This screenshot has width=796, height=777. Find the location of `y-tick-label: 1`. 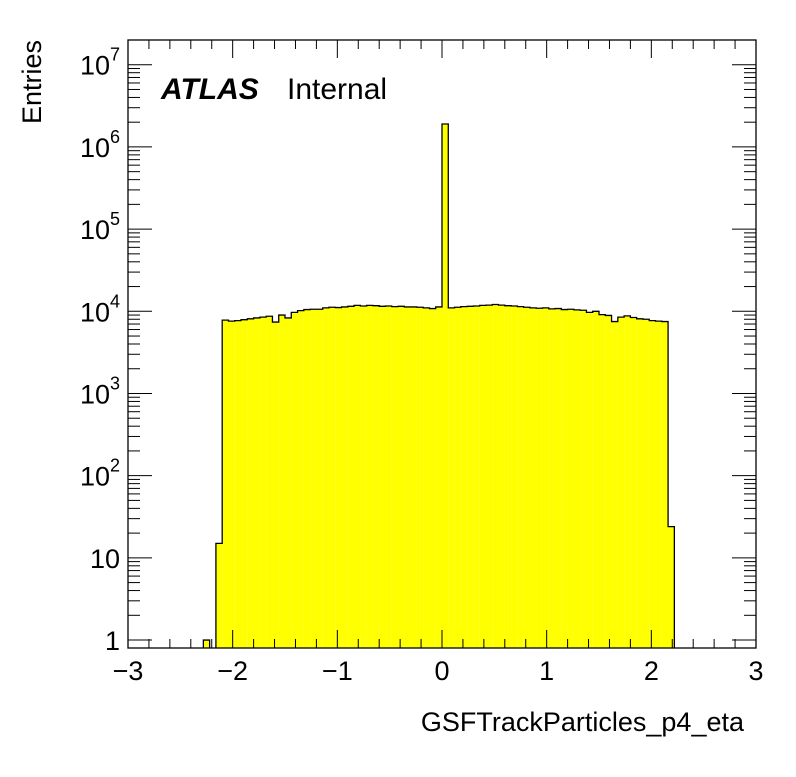

y-tick-label: 1 is located at coordinates (112, 641).